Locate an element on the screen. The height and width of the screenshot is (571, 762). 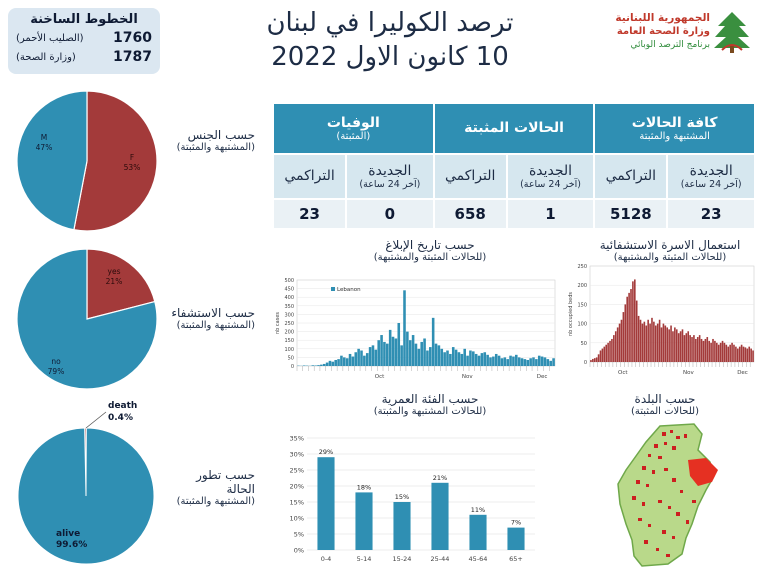
value-all-cumulative: 5128 is located at coordinates (631, 213).